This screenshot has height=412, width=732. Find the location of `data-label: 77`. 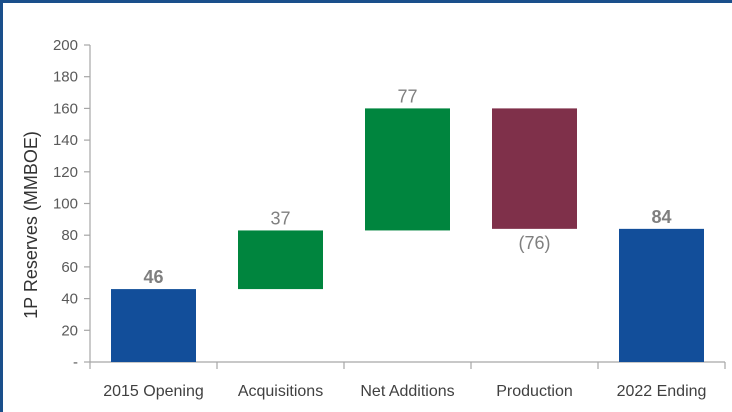

data-label: 77 is located at coordinates (407, 96).